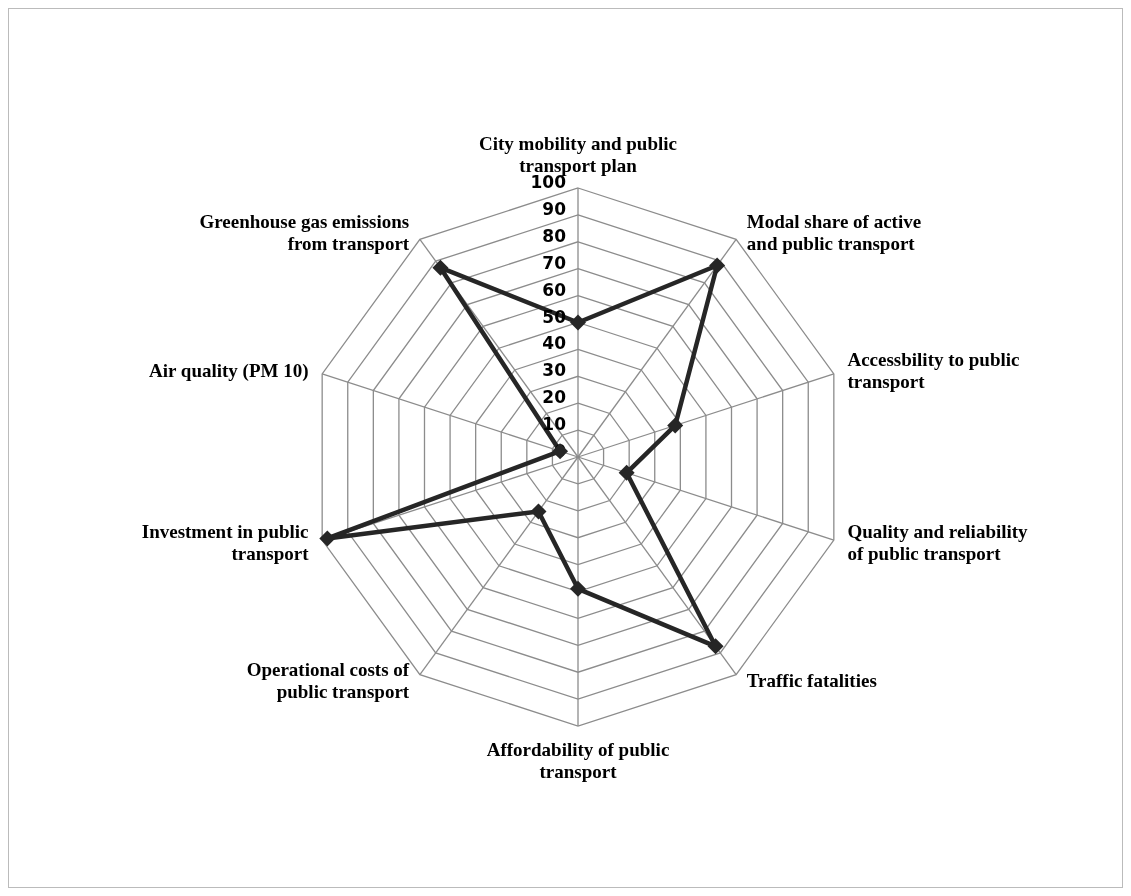 This screenshot has width=1131, height=896. What do you see at coordinates (554, 208) in the screenshot?
I see `y-tick-label: 90` at bounding box center [554, 208].